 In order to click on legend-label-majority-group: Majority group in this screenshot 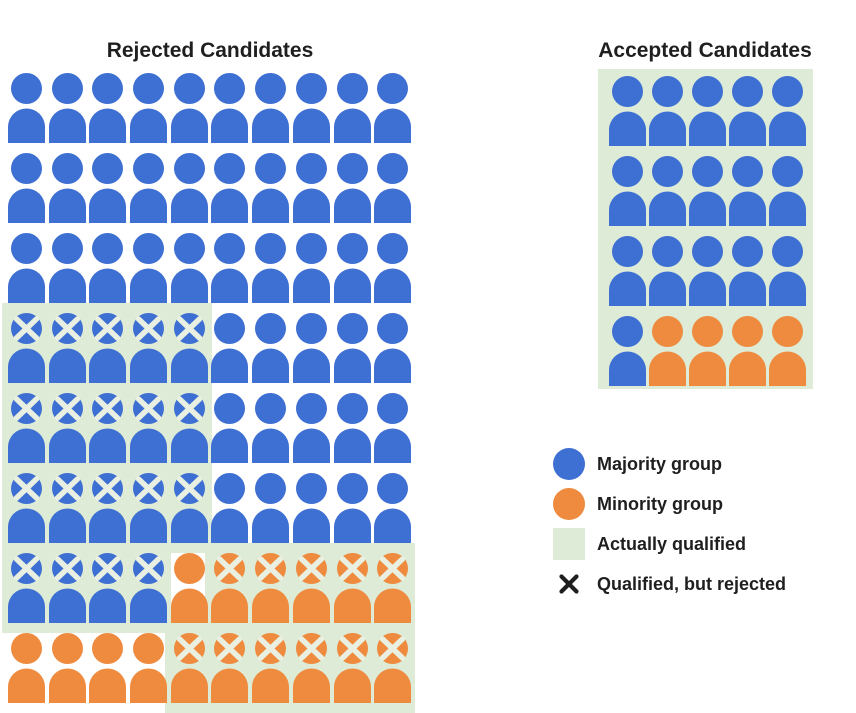, I will do `click(659, 463)`.